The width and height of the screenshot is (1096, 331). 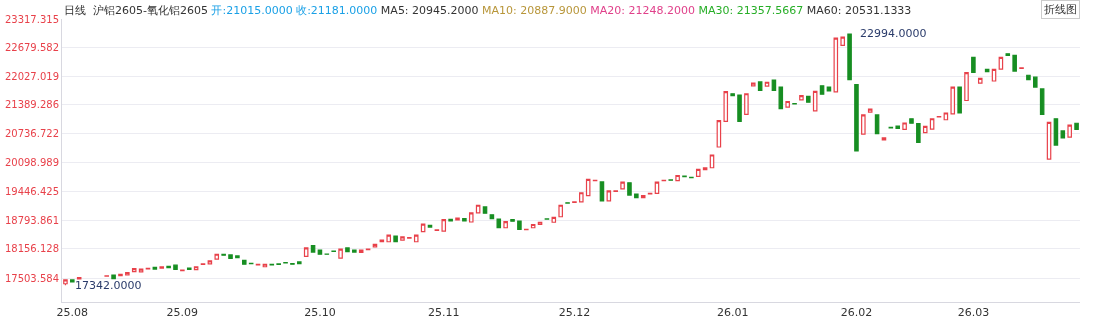 I want to click on y-tick-label: 22679.582, so click(x=31, y=47).